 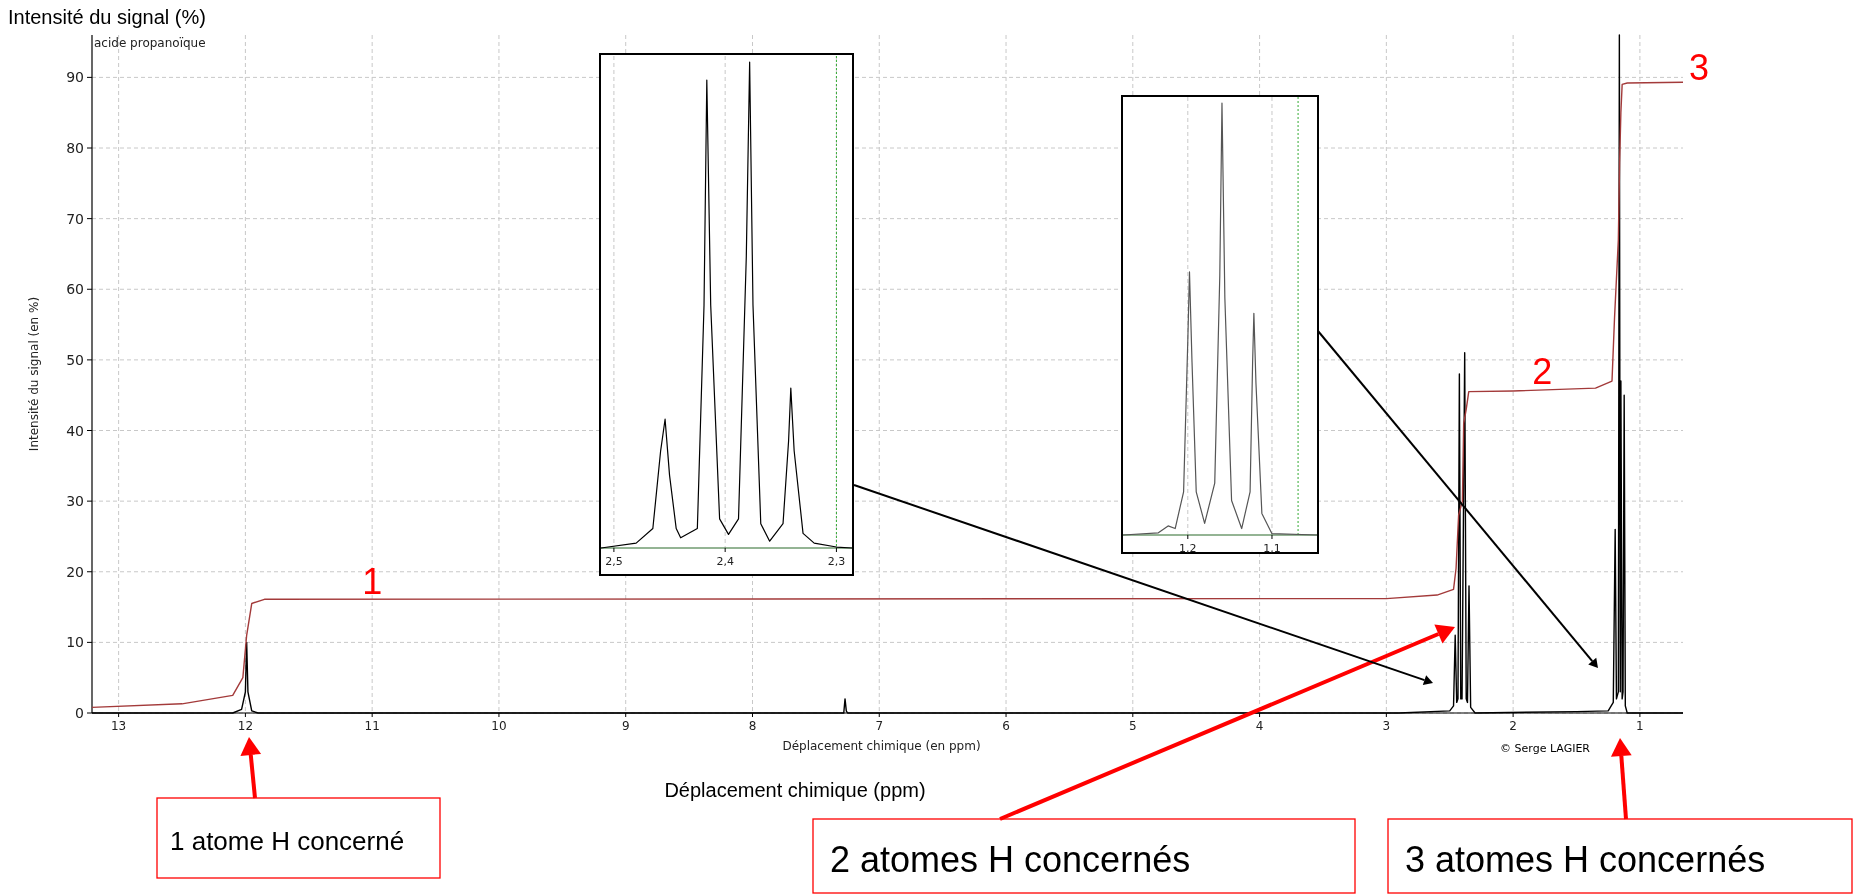 What do you see at coordinates (75, 430) in the screenshot?
I see `y-tick-label: 40` at bounding box center [75, 430].